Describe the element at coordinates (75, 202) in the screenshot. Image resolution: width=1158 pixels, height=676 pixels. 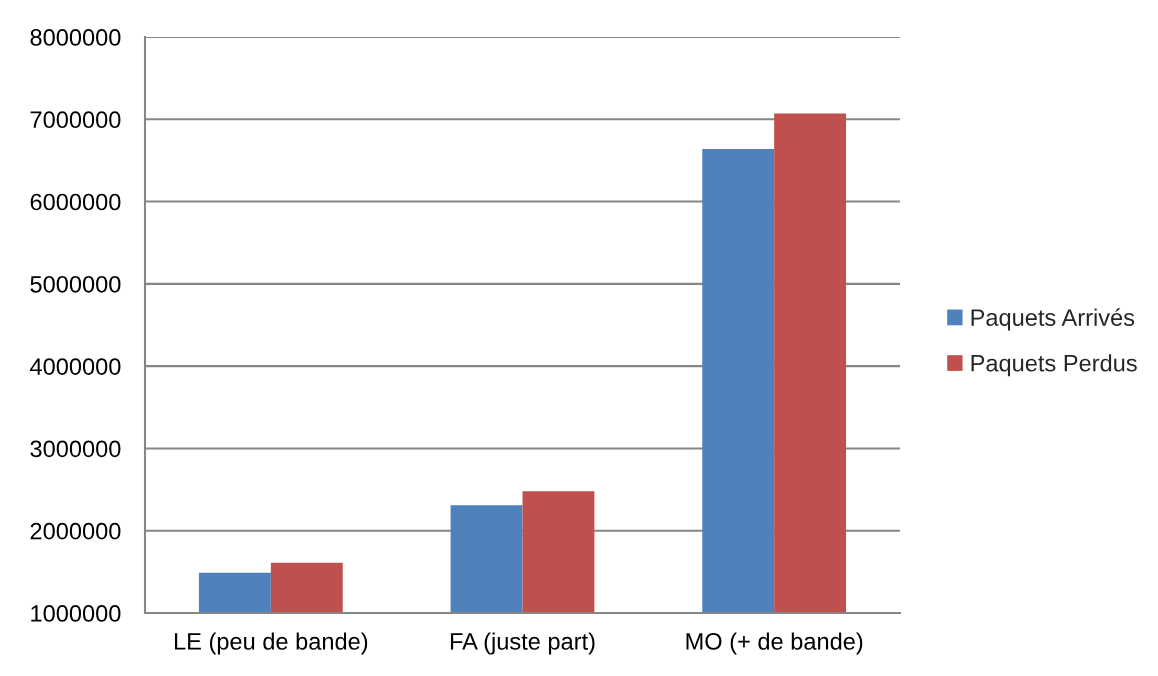
I see `y-tick-label: 6000000` at that location.